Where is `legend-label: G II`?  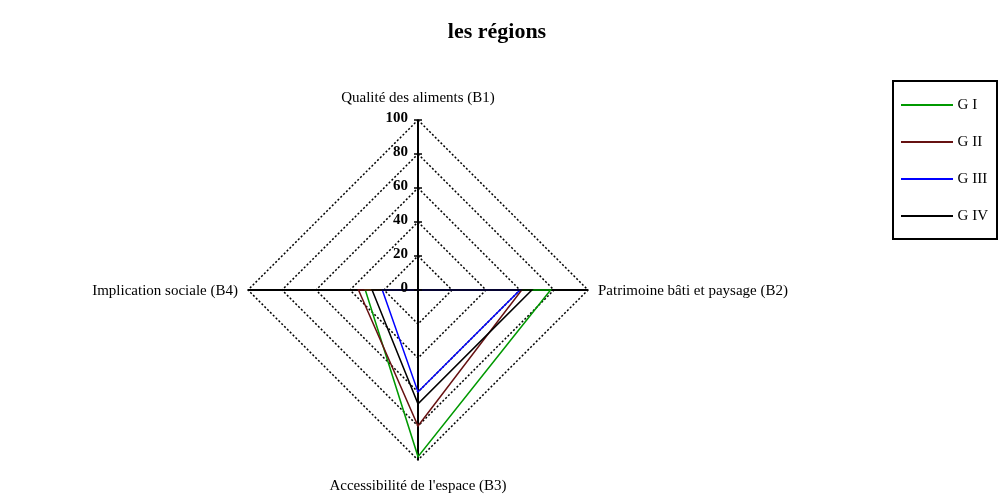 legend-label: G II is located at coordinates (970, 141).